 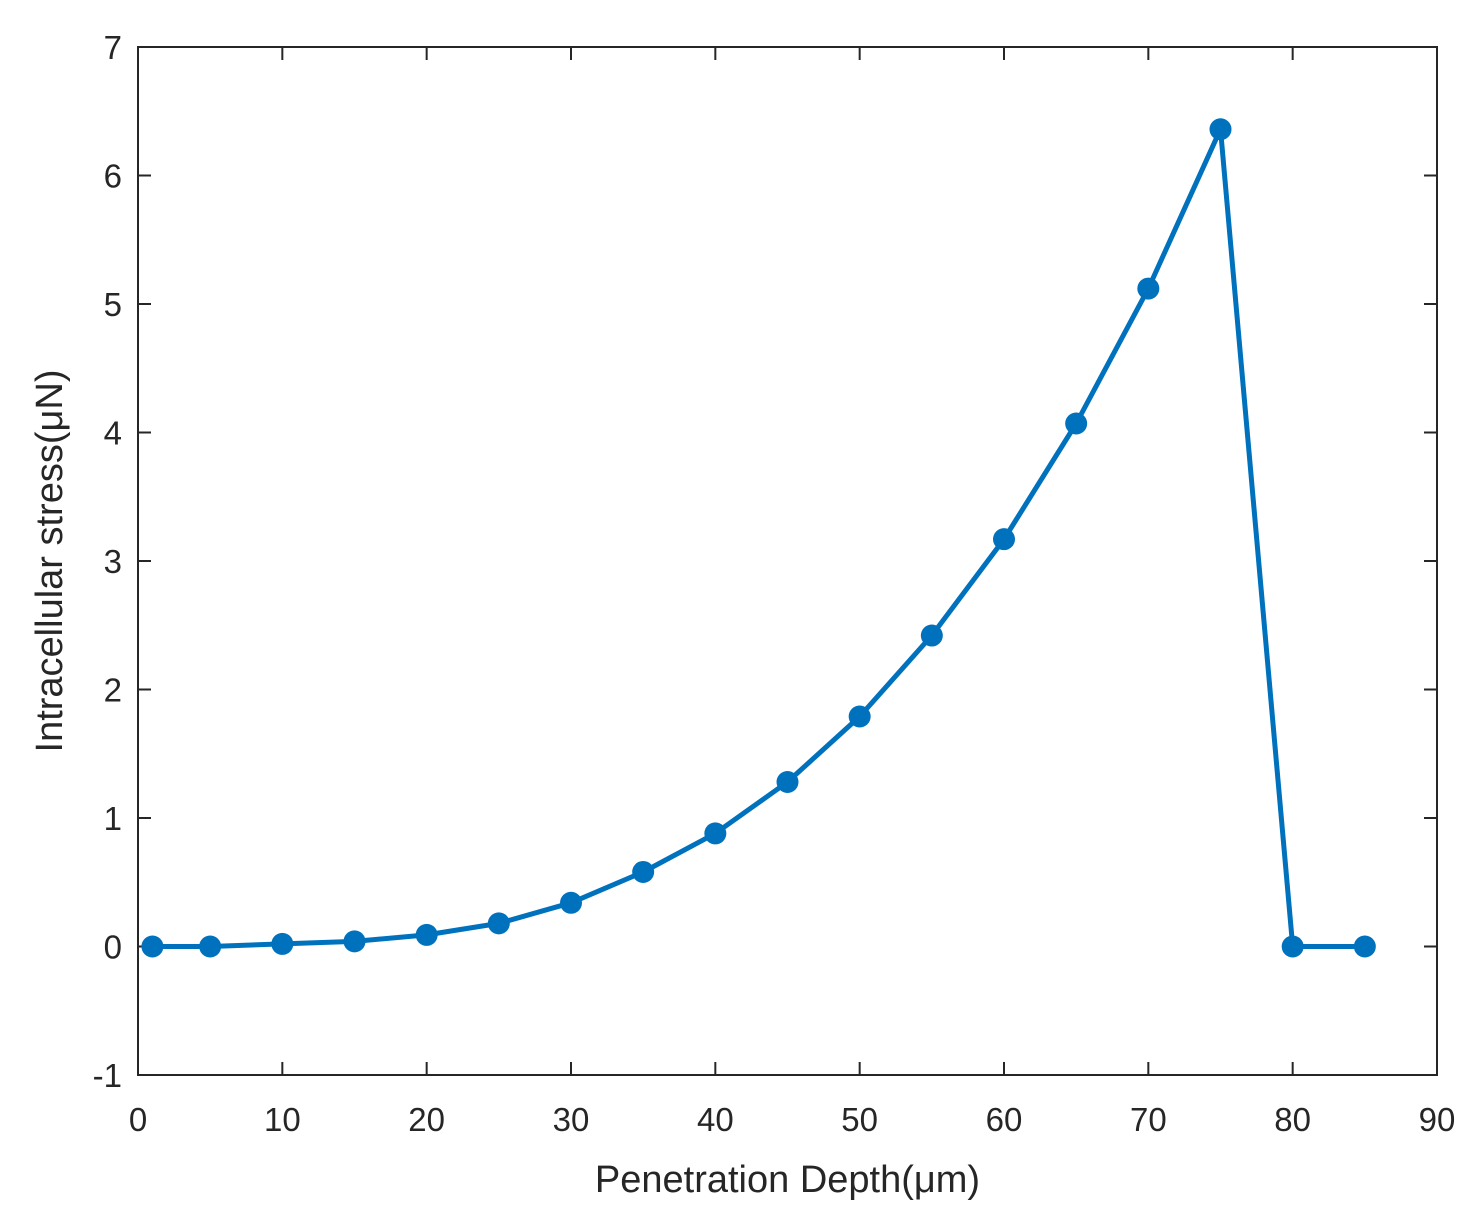 What do you see at coordinates (113, 818) in the screenshot?
I see `y-tick-label: 1` at bounding box center [113, 818].